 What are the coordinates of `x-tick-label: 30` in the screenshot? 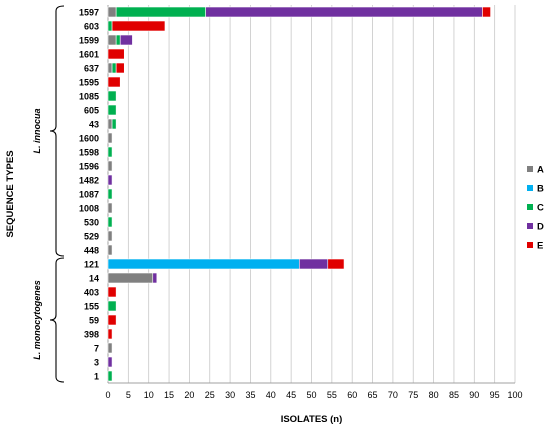 It's located at (230, 395).